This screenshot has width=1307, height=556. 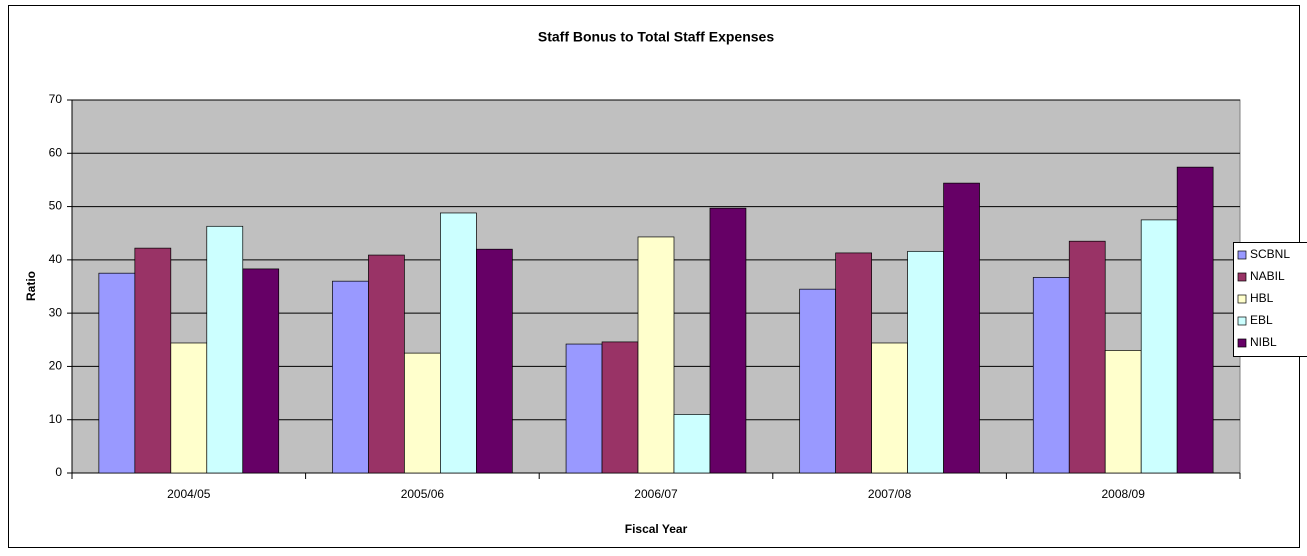 I want to click on x-tick-label: 2006/07, so click(x=656, y=494).